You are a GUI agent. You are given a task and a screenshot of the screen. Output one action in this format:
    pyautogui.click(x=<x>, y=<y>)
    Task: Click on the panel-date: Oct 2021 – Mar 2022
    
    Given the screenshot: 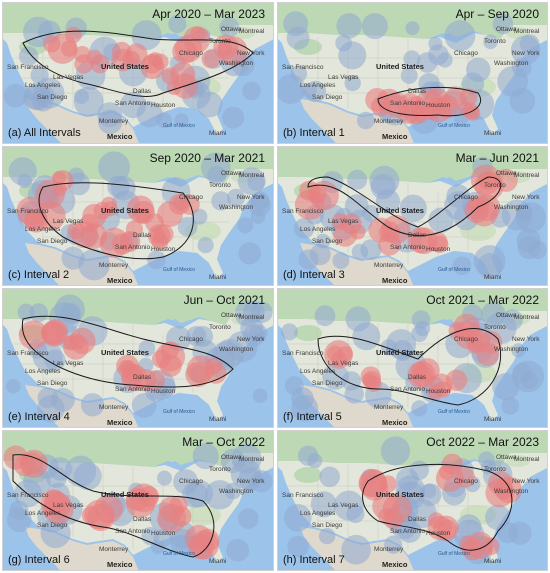 What is the action you would take?
    pyautogui.click(x=482, y=300)
    